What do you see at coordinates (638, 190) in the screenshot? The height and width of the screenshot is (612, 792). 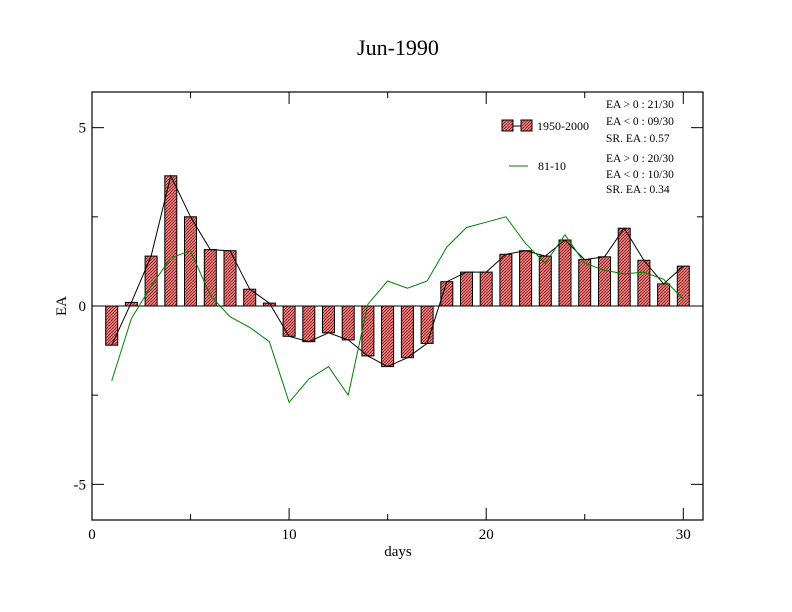 I see `stat-2-sr: SR. EA : 0.34` at bounding box center [638, 190].